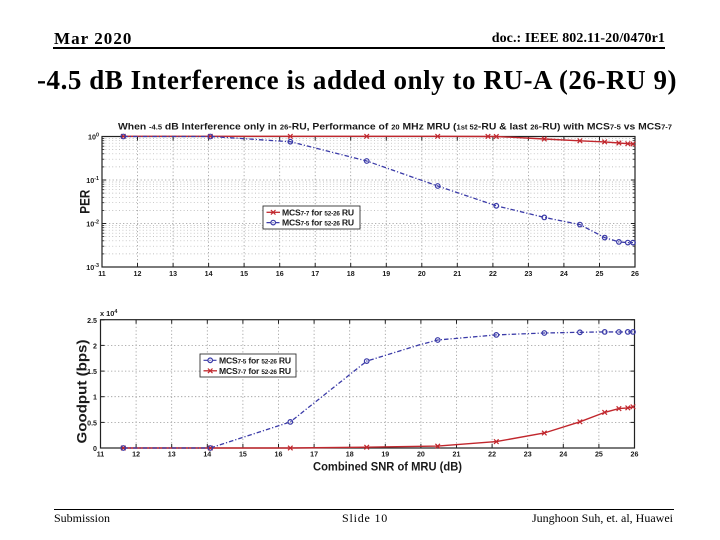 Image resolution: width=720 pixels, height=540 pixels. I want to click on svg-text: 1, so click(95, 398).